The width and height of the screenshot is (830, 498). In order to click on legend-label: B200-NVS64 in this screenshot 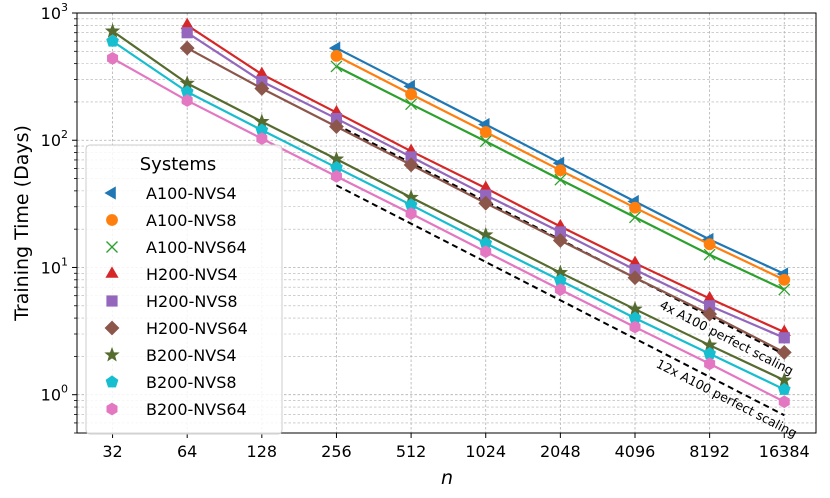, I will do `click(196, 409)`.